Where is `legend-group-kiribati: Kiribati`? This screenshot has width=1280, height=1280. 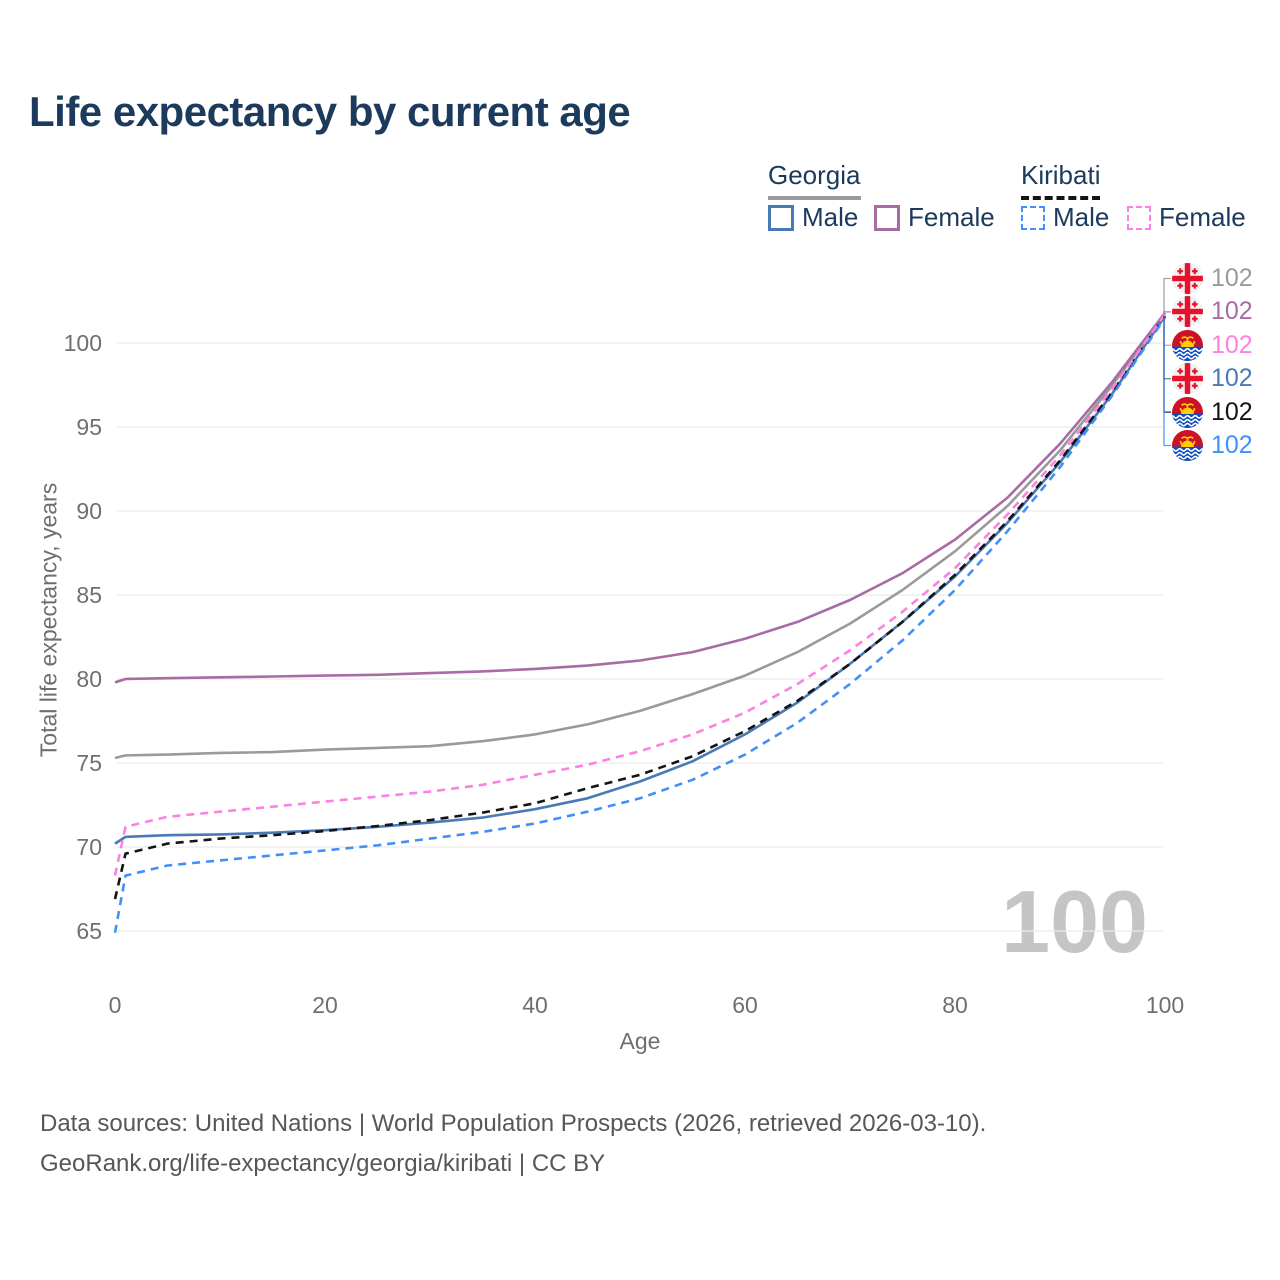
legend-group-kiribati: Kiribati is located at coordinates (1061, 180).